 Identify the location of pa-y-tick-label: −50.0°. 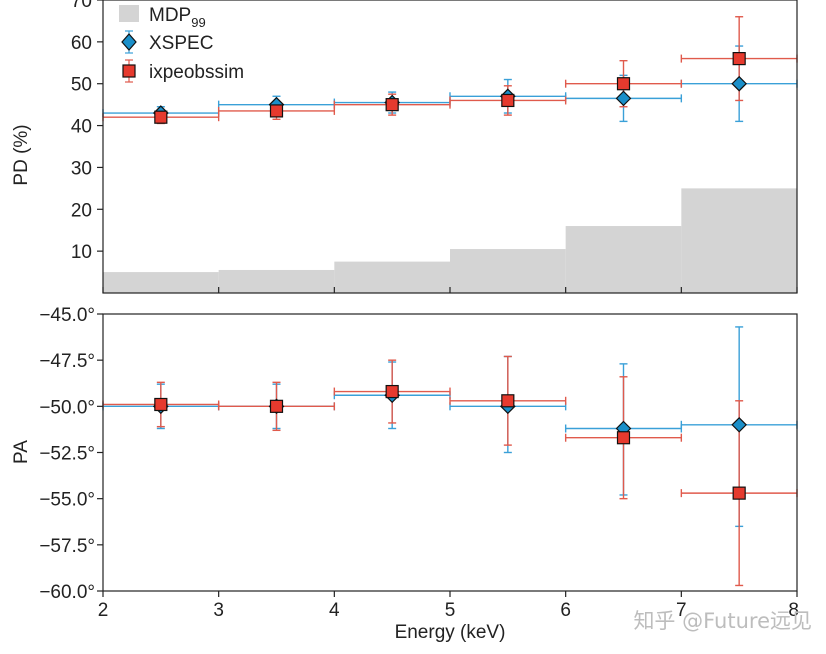
(67, 407).